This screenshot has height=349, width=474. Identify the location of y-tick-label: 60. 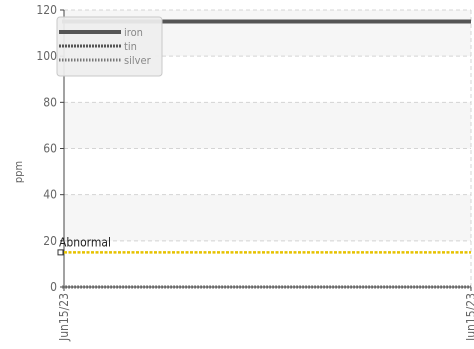
(50, 149).